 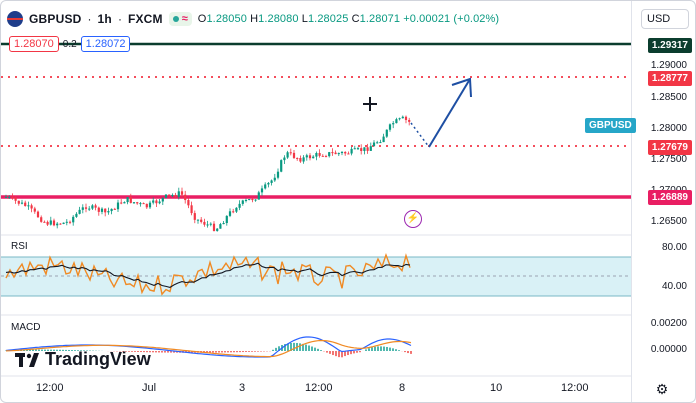 I want to click on macd-signal-line, so click(x=208, y=348).